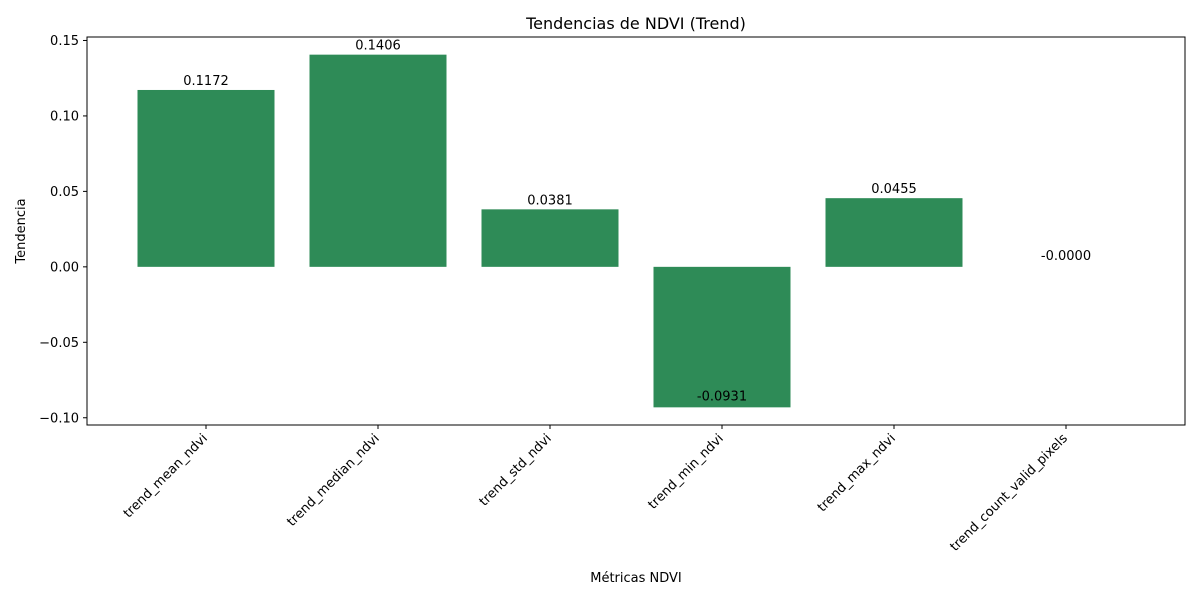  I want to click on y-tick-label: 0.00, so click(64, 267).